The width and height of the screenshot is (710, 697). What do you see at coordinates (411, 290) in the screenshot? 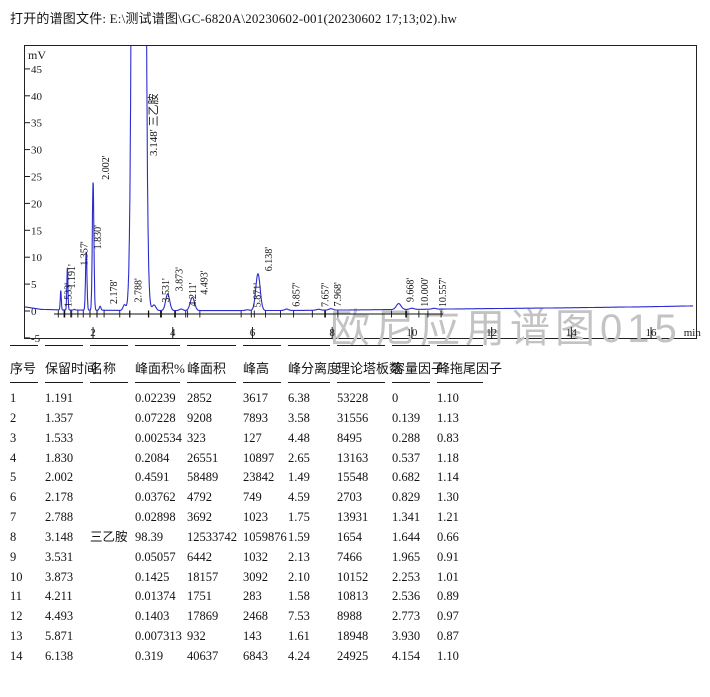
I see `peak-label: 9.668'` at bounding box center [411, 290].